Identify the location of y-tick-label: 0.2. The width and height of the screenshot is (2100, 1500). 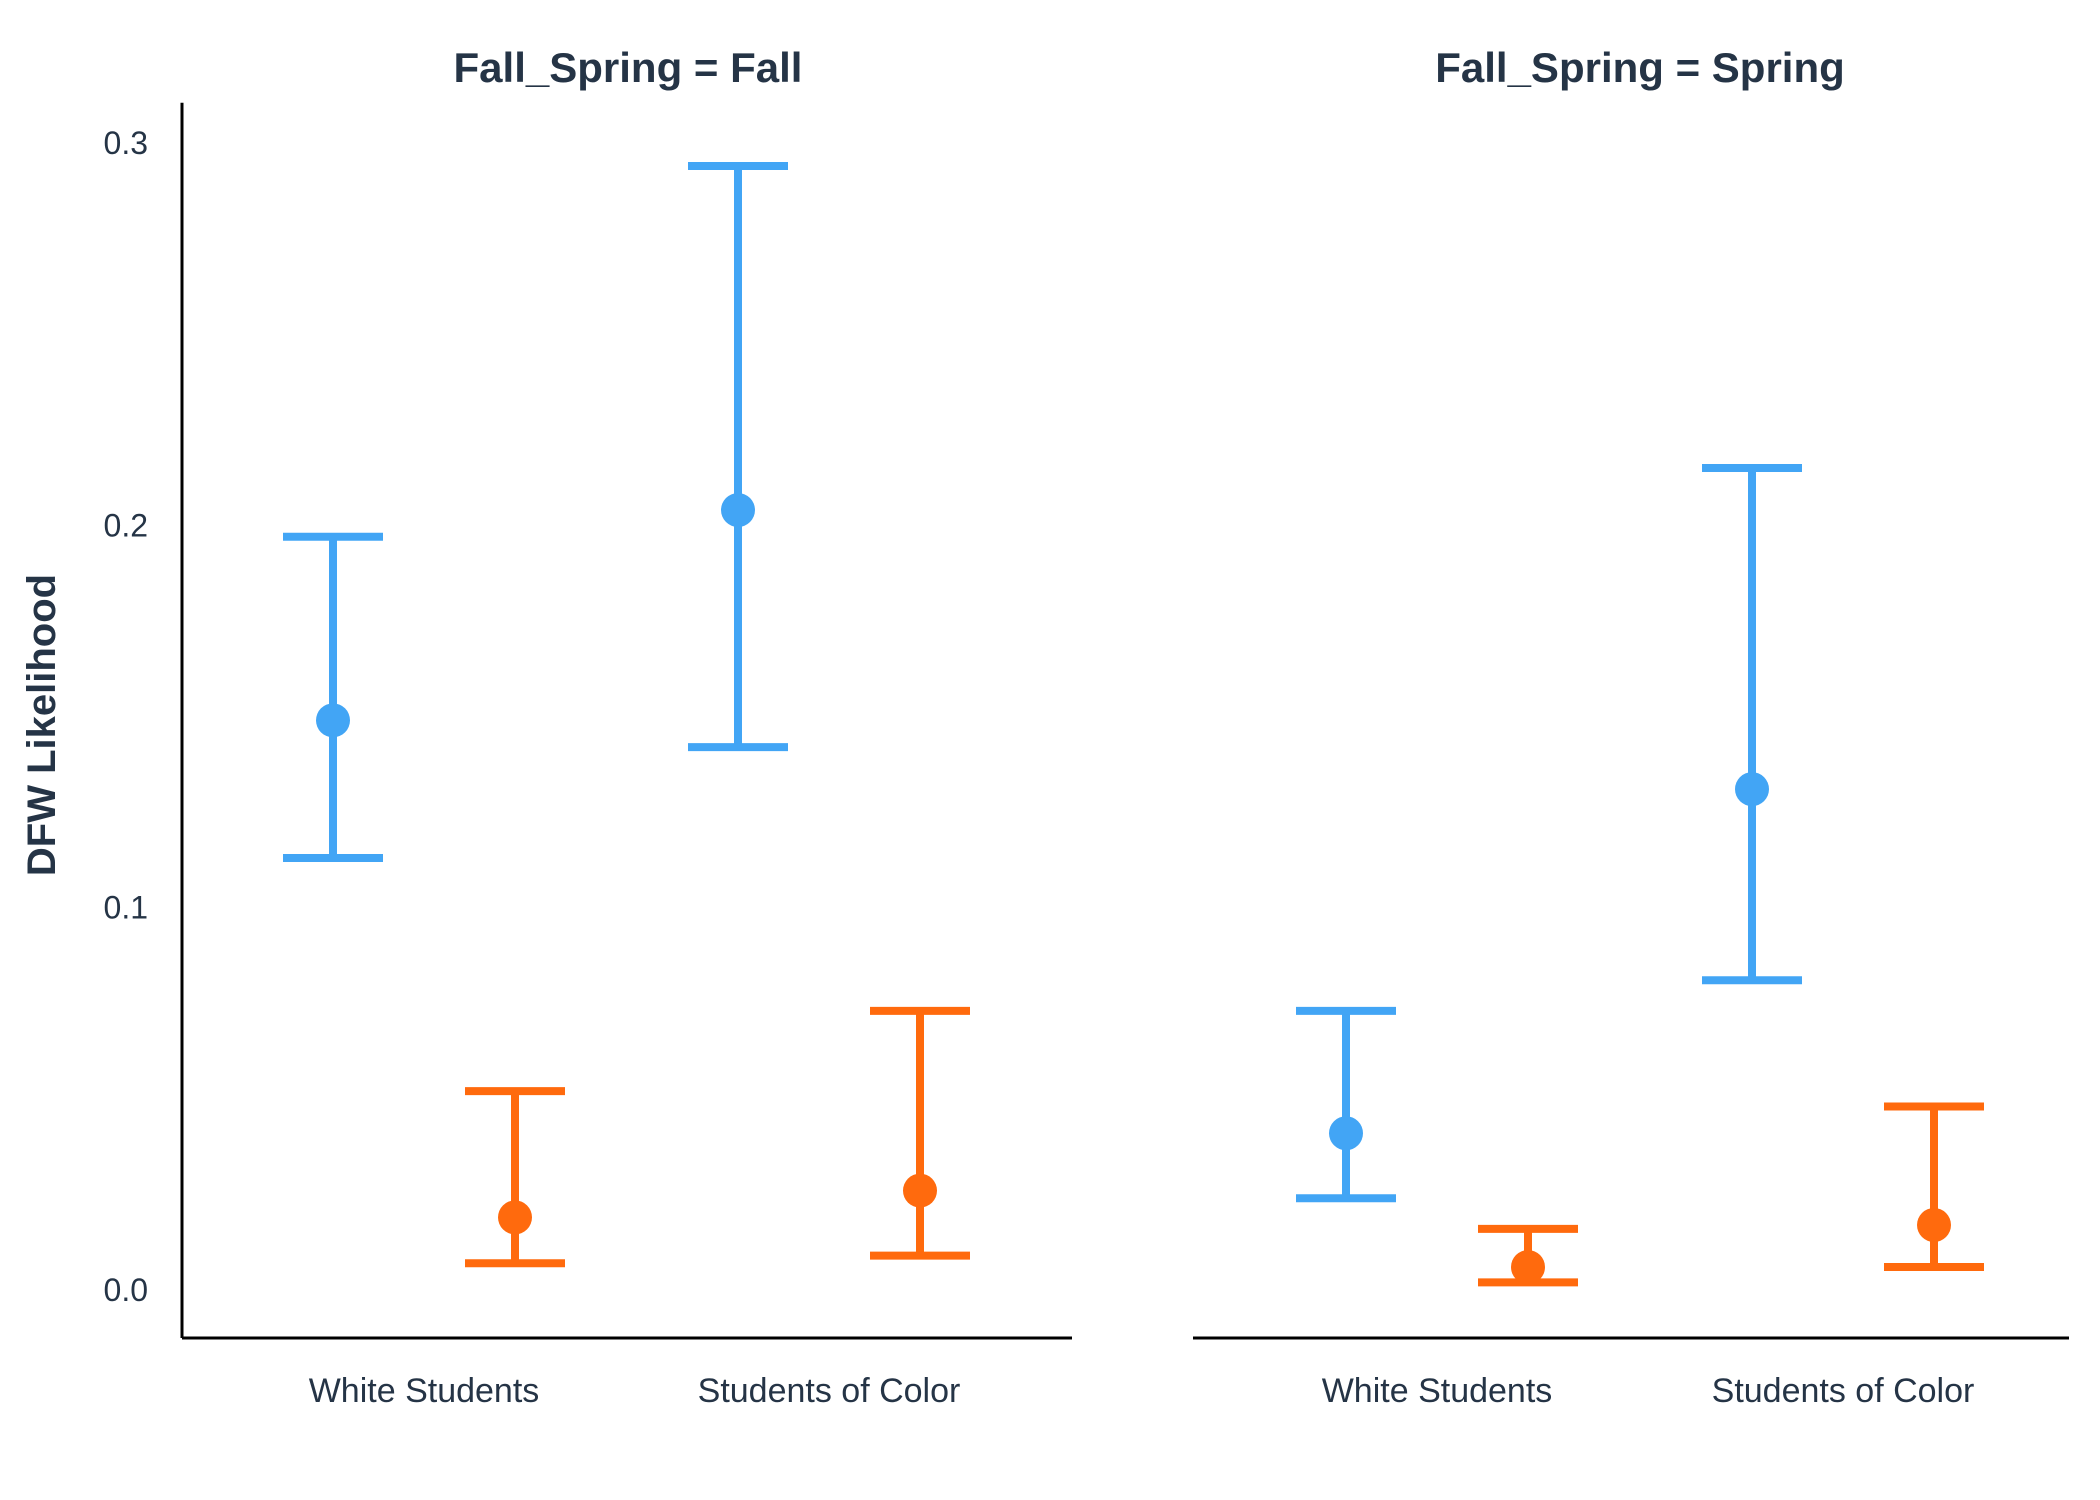
(126, 525).